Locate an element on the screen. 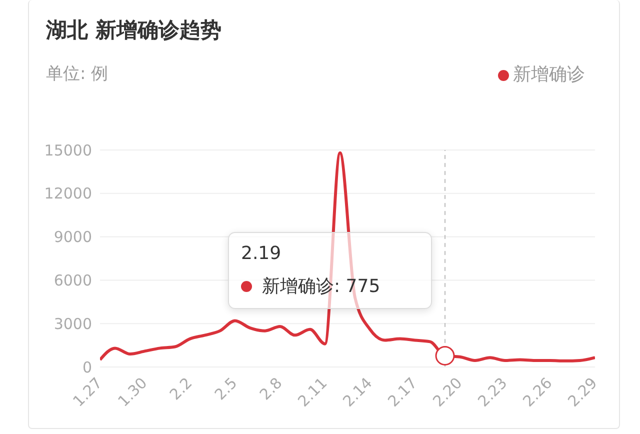 This screenshot has height=434, width=640. annotation: 新增确诊: 775 is located at coordinates (321, 286).